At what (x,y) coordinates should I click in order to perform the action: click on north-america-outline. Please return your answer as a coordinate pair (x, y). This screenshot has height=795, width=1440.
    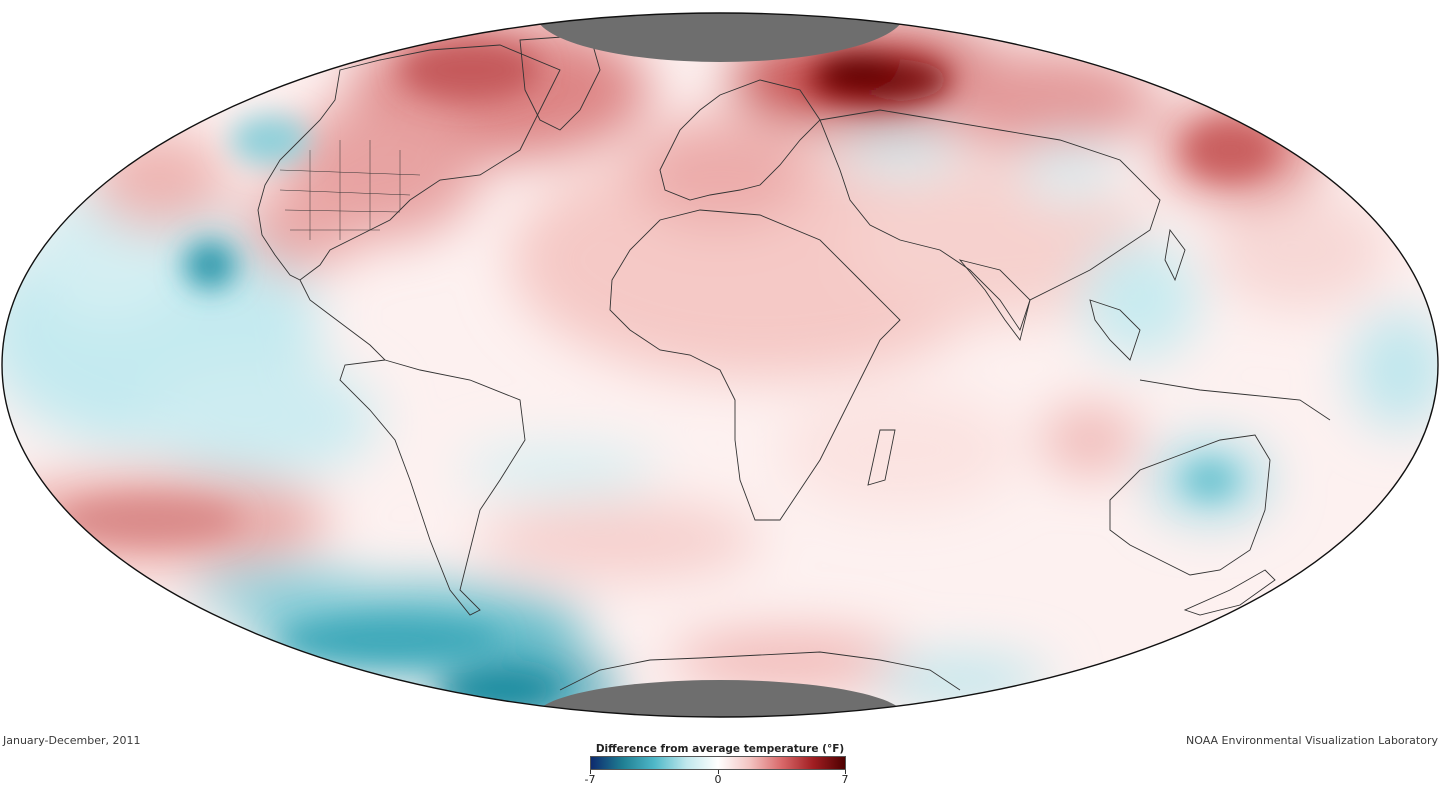
    Looking at the image, I should click on (409, 162).